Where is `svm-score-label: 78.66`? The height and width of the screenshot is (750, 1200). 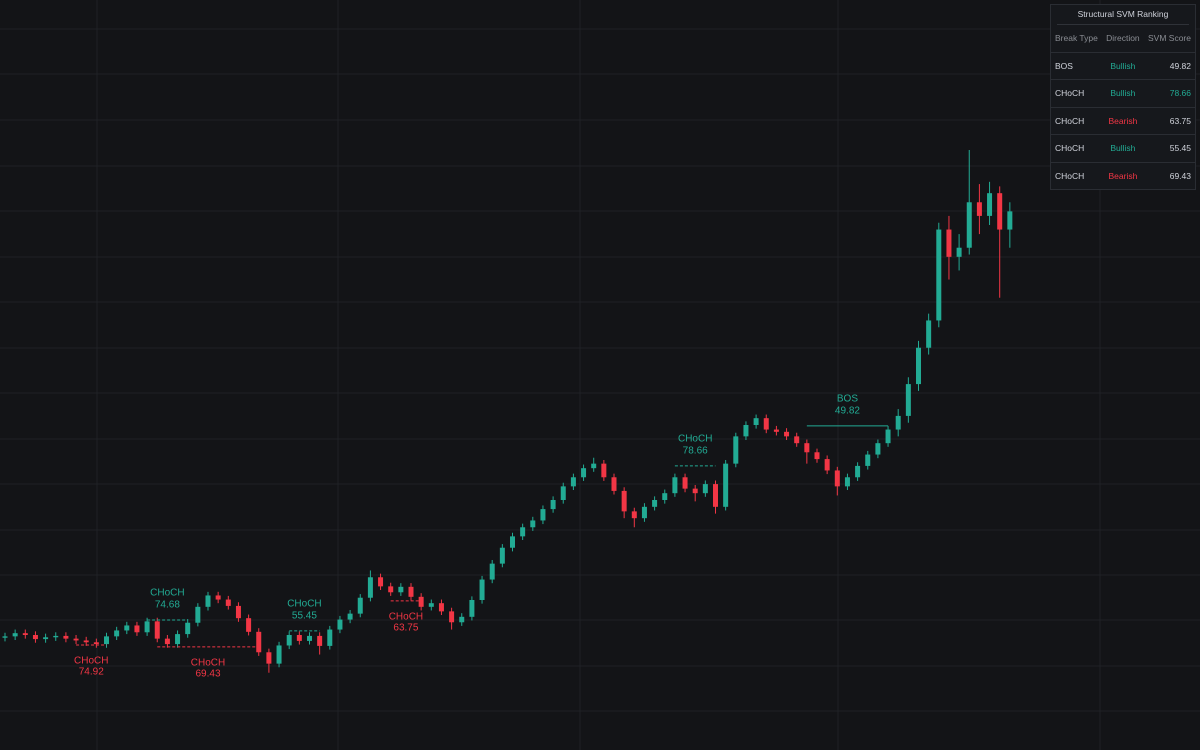 svm-score-label: 78.66 is located at coordinates (695, 451).